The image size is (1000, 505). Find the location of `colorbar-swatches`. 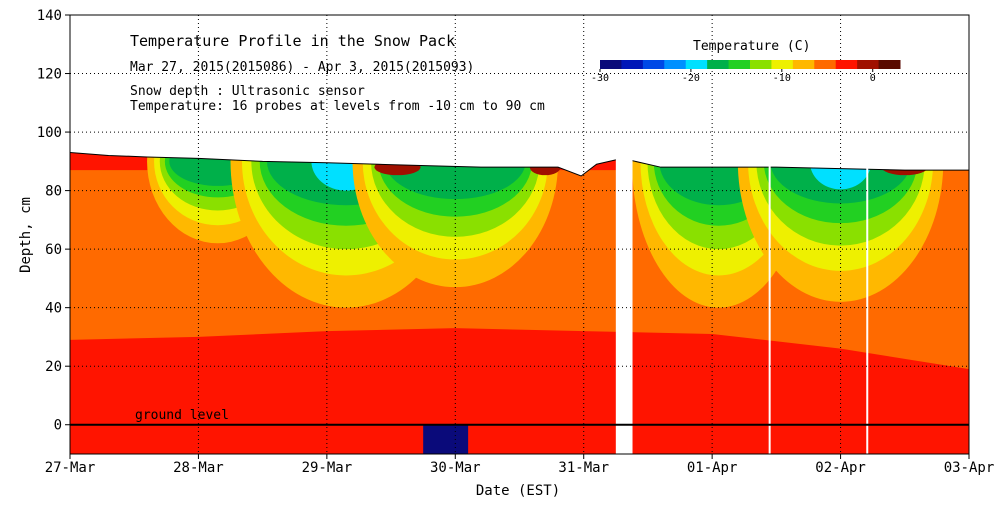

colorbar-swatches is located at coordinates (750, 64).